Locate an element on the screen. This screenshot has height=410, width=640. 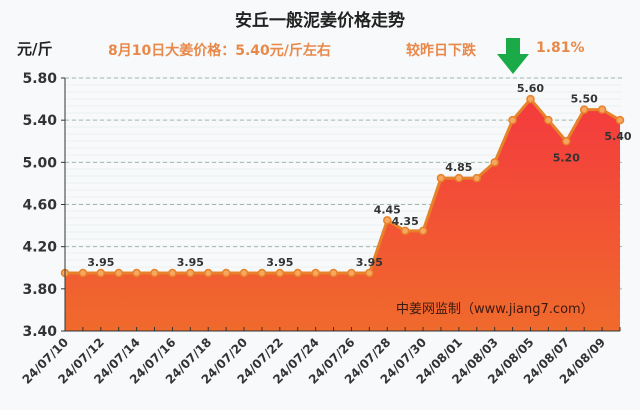
y-tick-label: 3.80 is located at coordinates (39, 290).